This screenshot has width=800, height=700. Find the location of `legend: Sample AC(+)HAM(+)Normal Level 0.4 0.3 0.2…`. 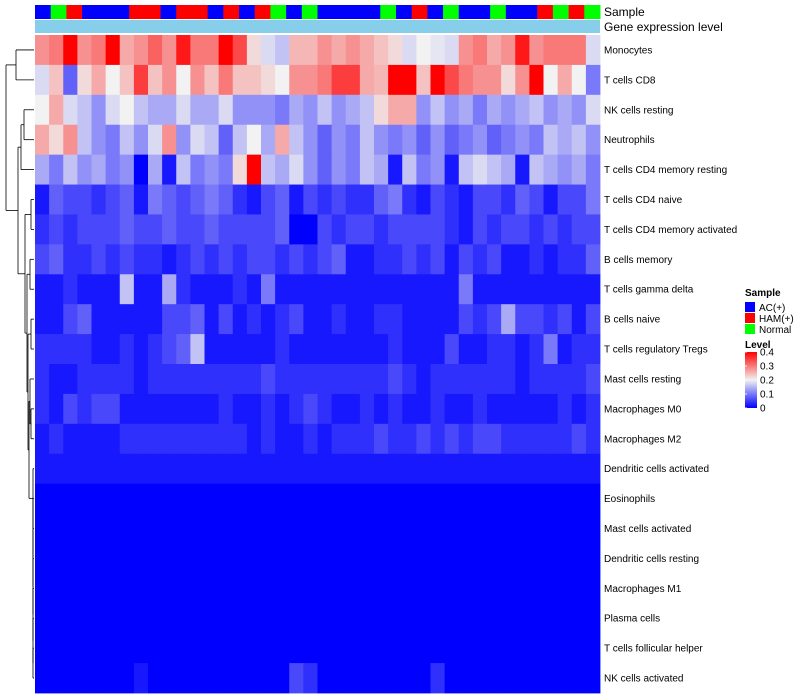

legend: Sample AC(+)HAM(+)Normal Level 0.4 0.3 0.2… is located at coordinates (769, 351).